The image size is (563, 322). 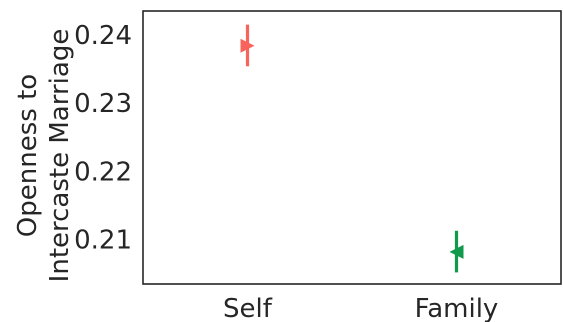 I want to click on y-tick-label: 0.24, so click(x=103, y=36).